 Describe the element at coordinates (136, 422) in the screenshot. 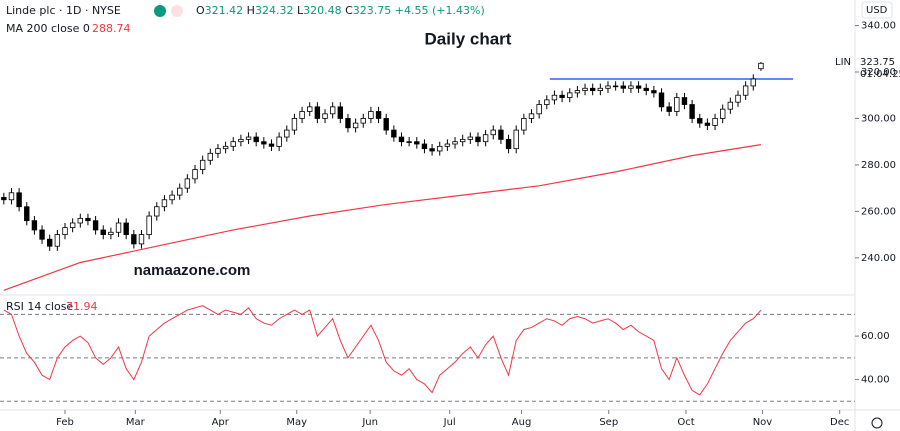

I see `x-tick-label: Mar` at that location.